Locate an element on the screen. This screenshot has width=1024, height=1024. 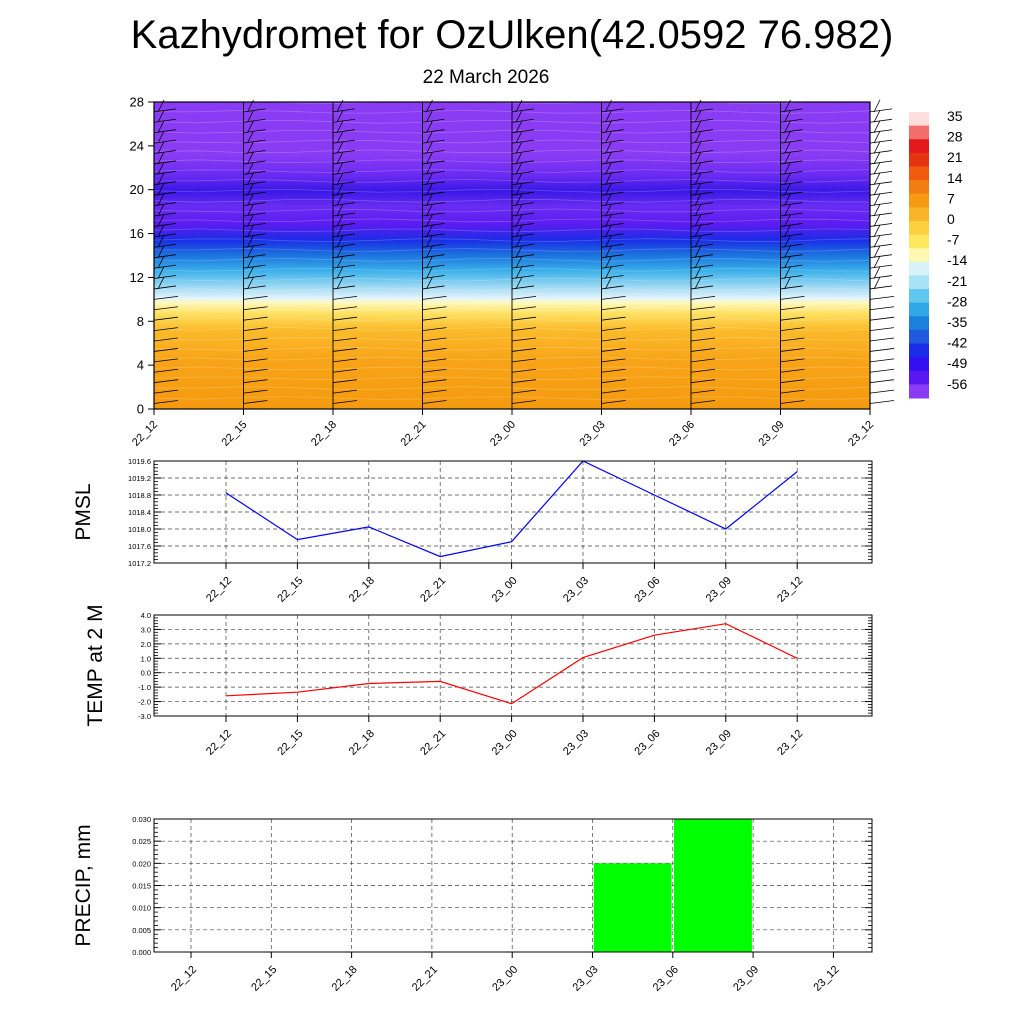
colorbar-label: 28 is located at coordinates (955, 137).